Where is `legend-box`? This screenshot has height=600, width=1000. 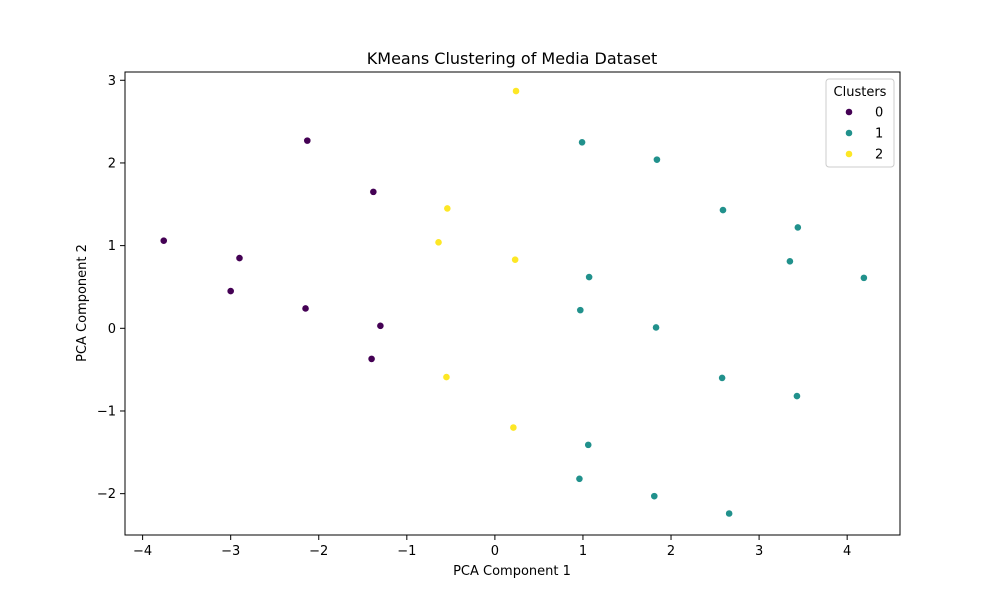 legend-box is located at coordinates (860, 123).